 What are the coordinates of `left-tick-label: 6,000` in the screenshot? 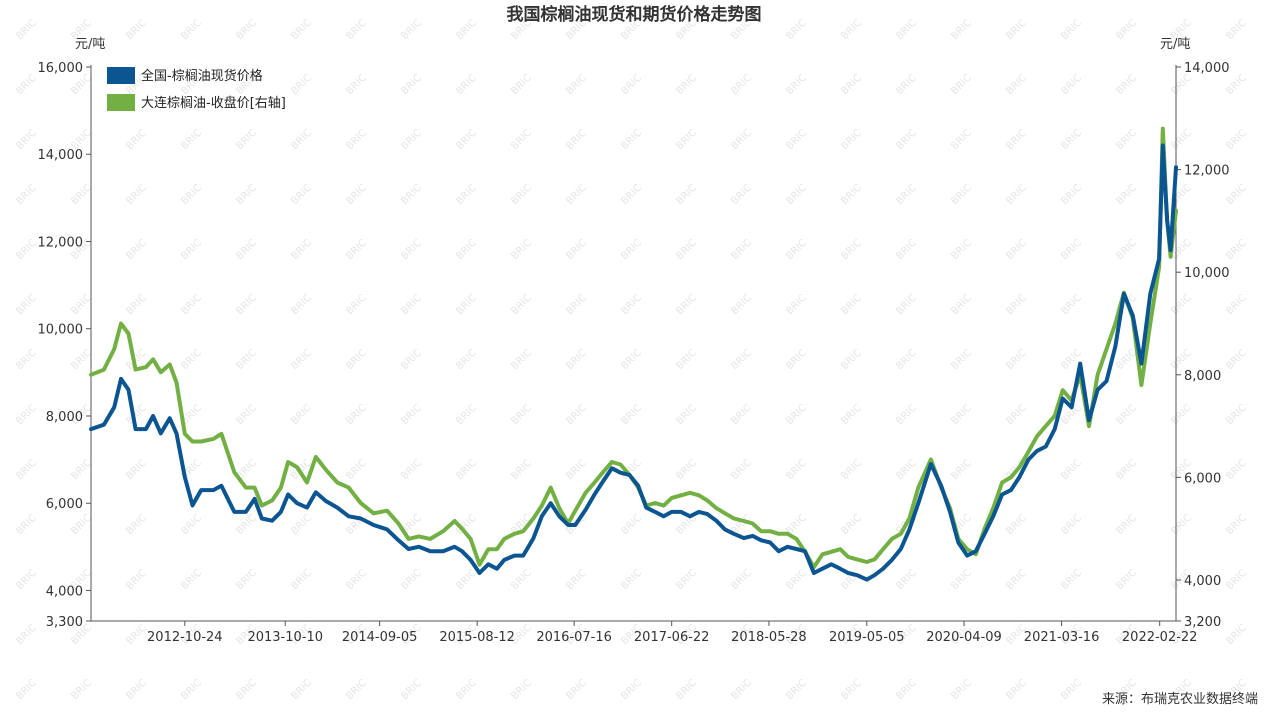 It's located at (64, 504).